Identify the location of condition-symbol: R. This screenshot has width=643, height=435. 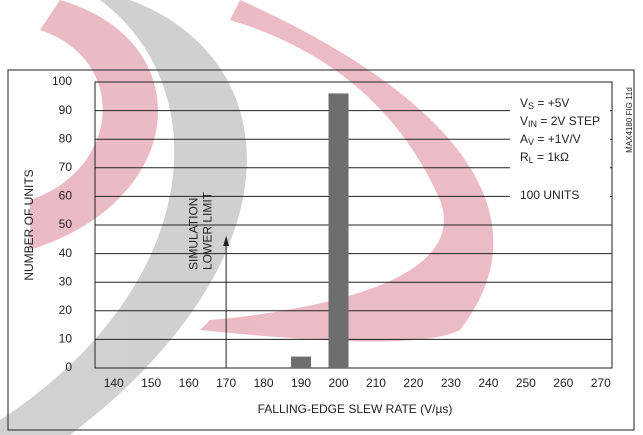
(524, 157).